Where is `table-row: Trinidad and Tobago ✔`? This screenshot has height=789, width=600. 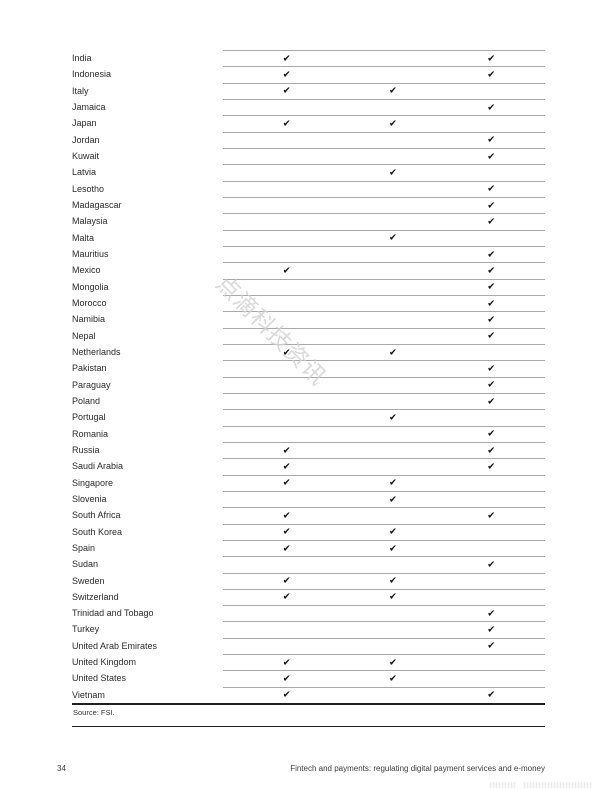 table-row: Trinidad and Tobago ✔ is located at coordinates (308, 613).